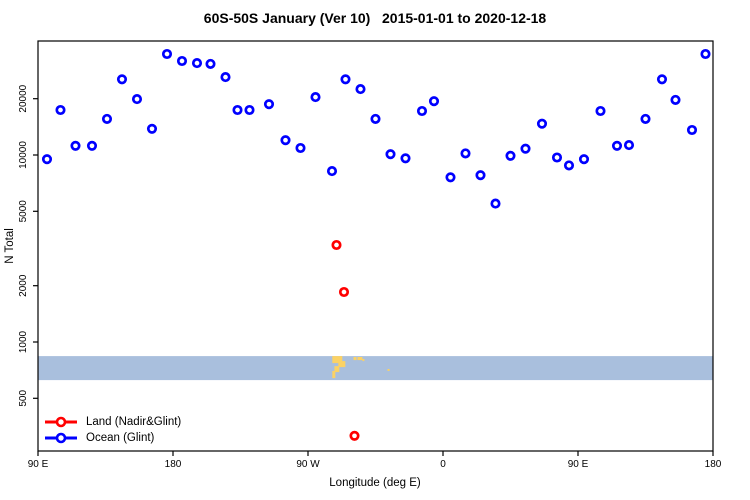  I want to click on y-tick-label: 1000, so click(23, 341).